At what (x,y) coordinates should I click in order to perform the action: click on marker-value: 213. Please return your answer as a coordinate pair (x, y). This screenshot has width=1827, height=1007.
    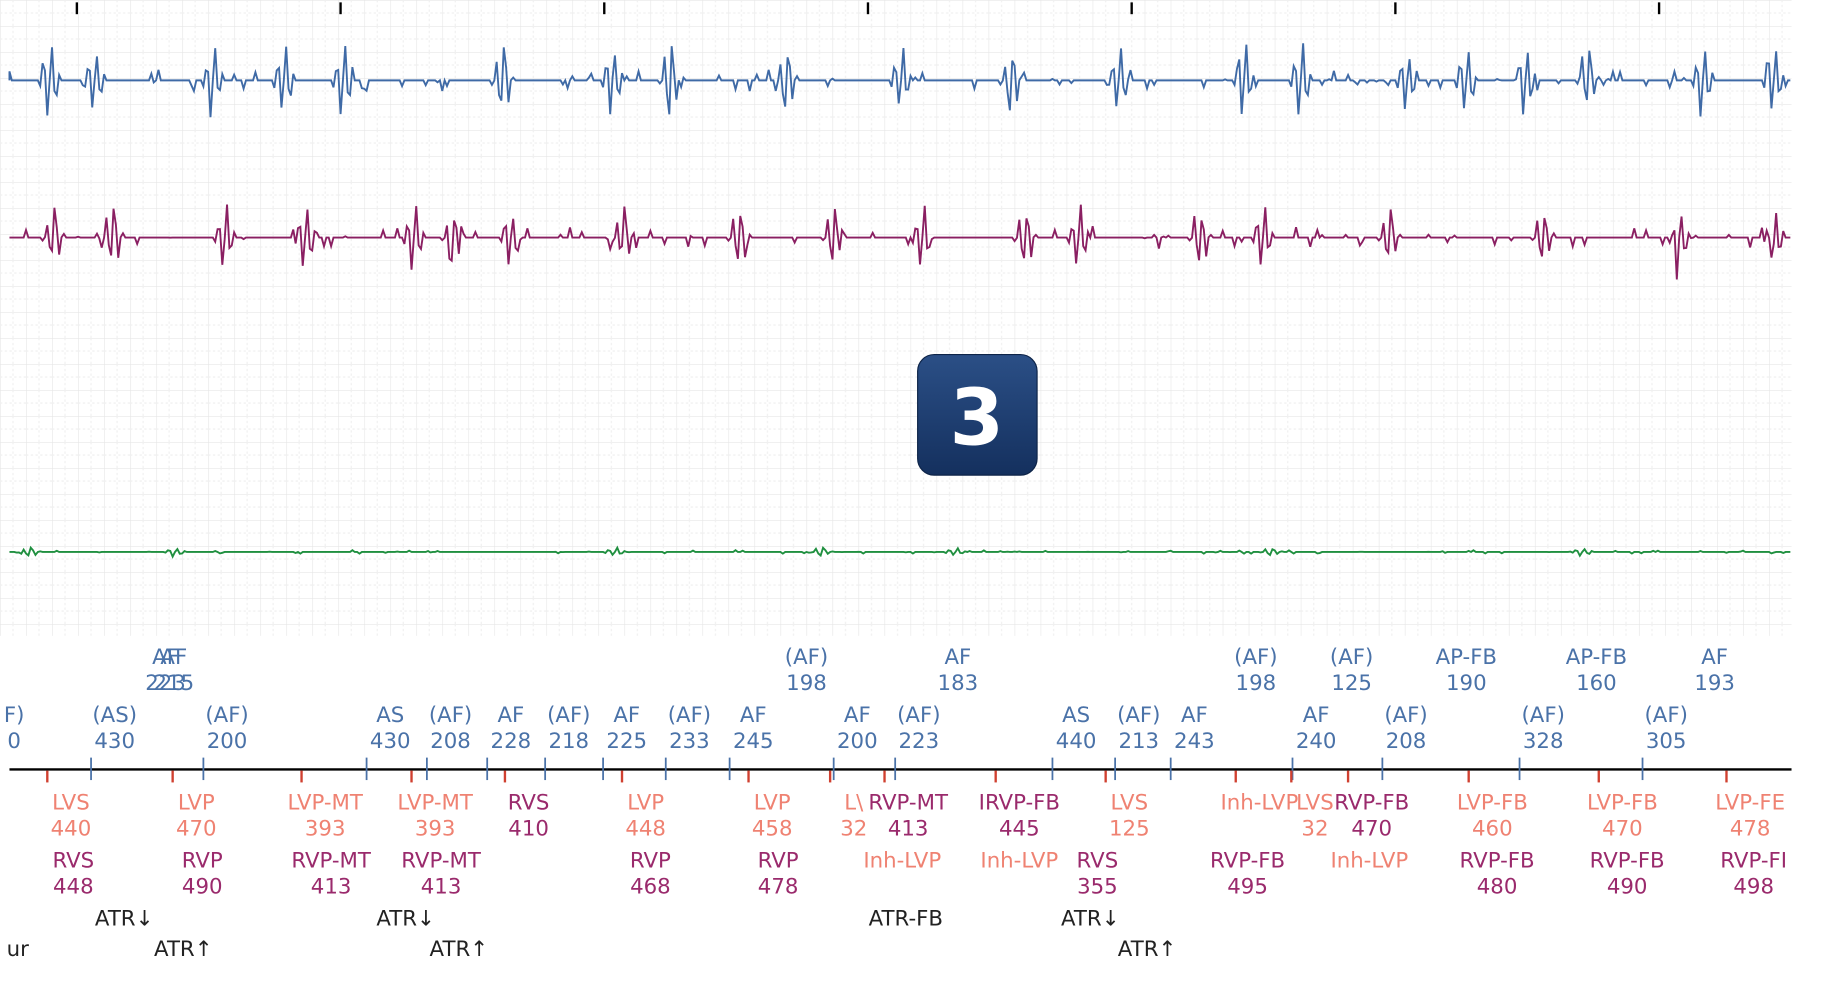
    Looking at the image, I should click on (1138, 741).